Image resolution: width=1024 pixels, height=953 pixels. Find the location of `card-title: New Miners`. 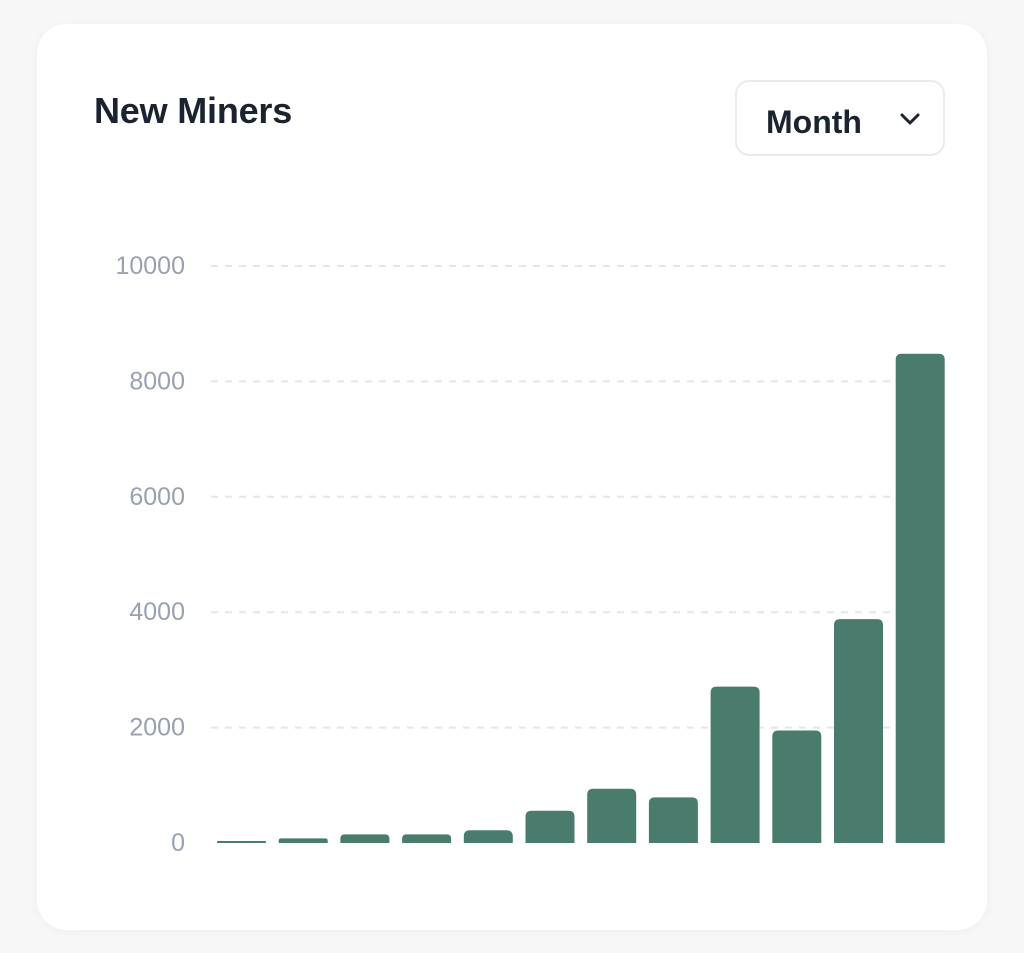

card-title: New Miners is located at coordinates (193, 110).